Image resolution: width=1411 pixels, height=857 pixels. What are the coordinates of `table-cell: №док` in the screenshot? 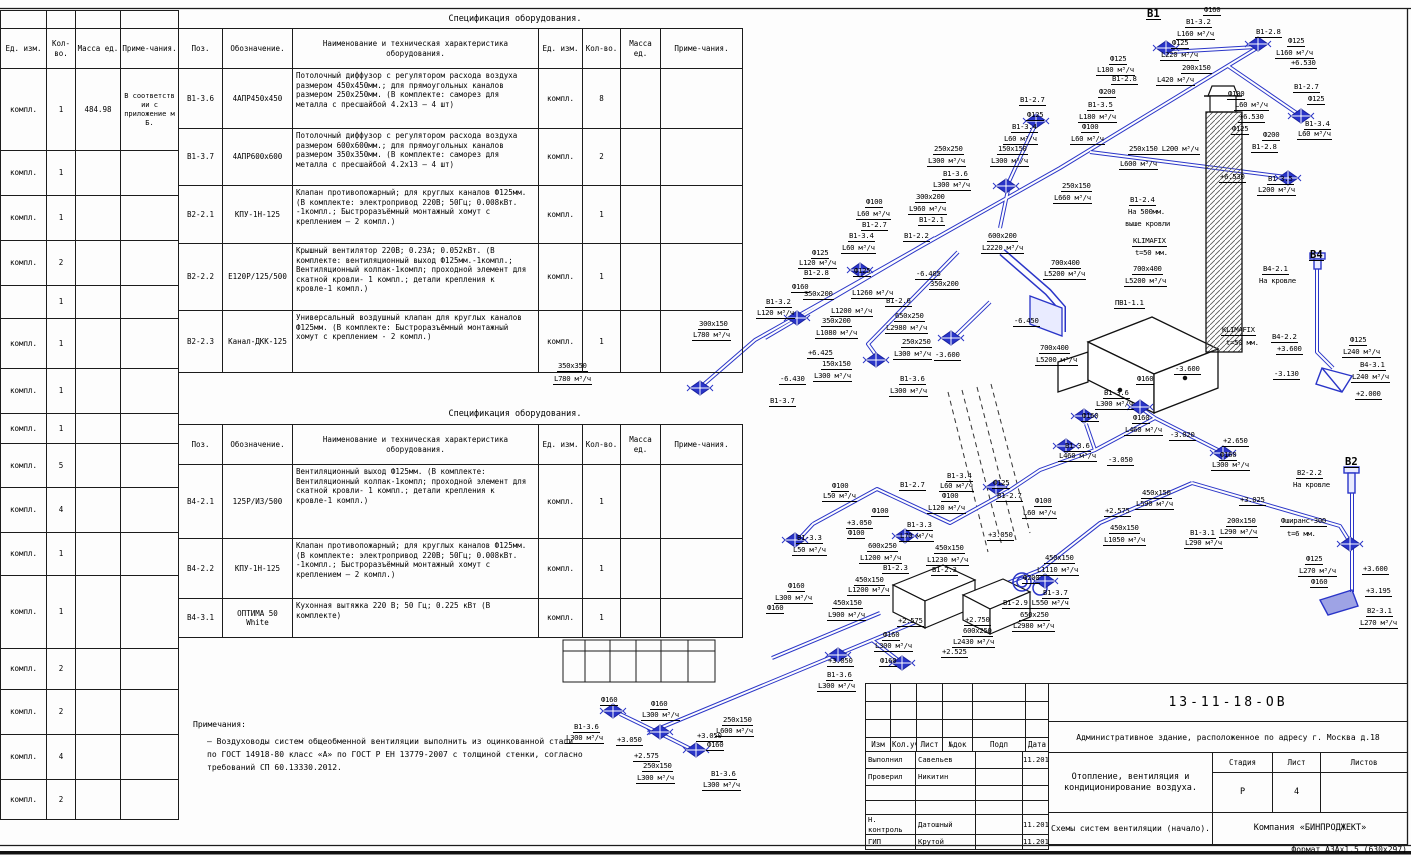 It's located at (957, 744).